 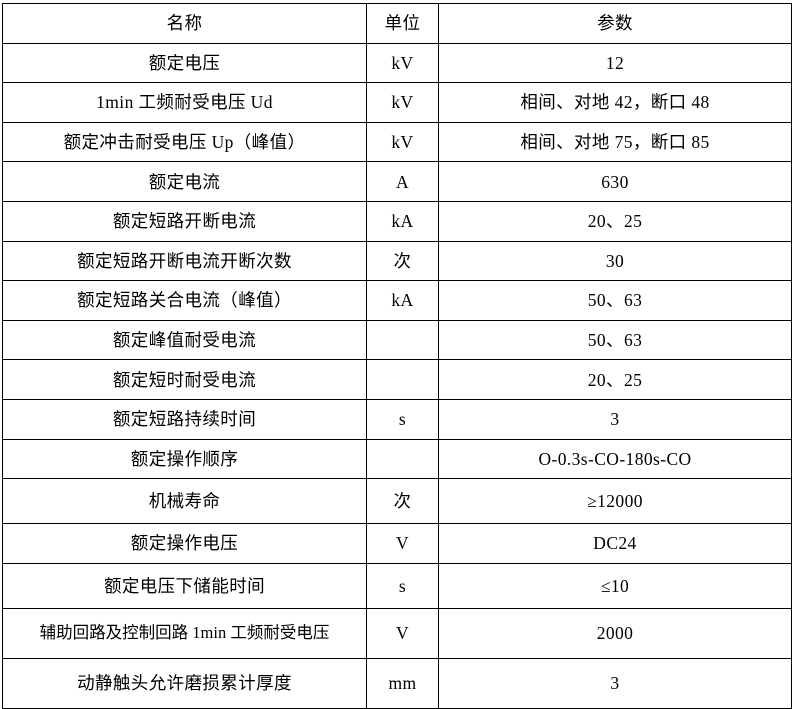 I want to click on row-parameter: ≤10, so click(x=615, y=585).